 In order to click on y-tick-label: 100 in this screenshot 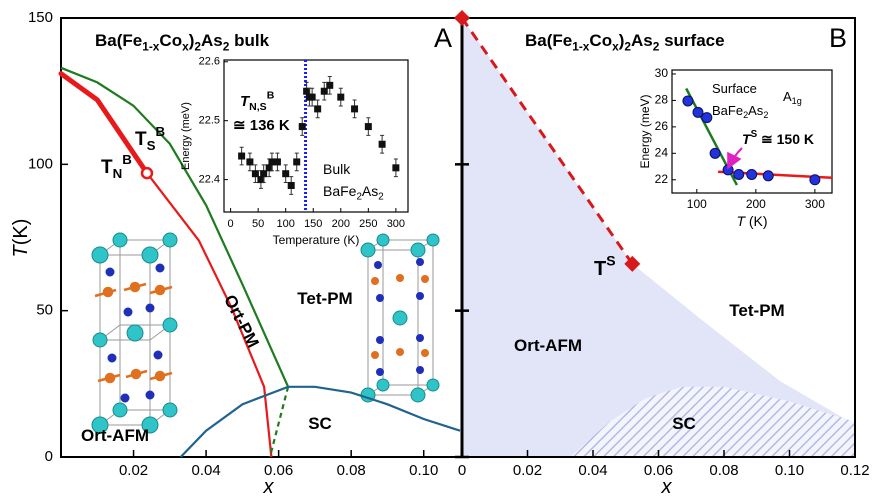, I will do `click(40, 163)`.